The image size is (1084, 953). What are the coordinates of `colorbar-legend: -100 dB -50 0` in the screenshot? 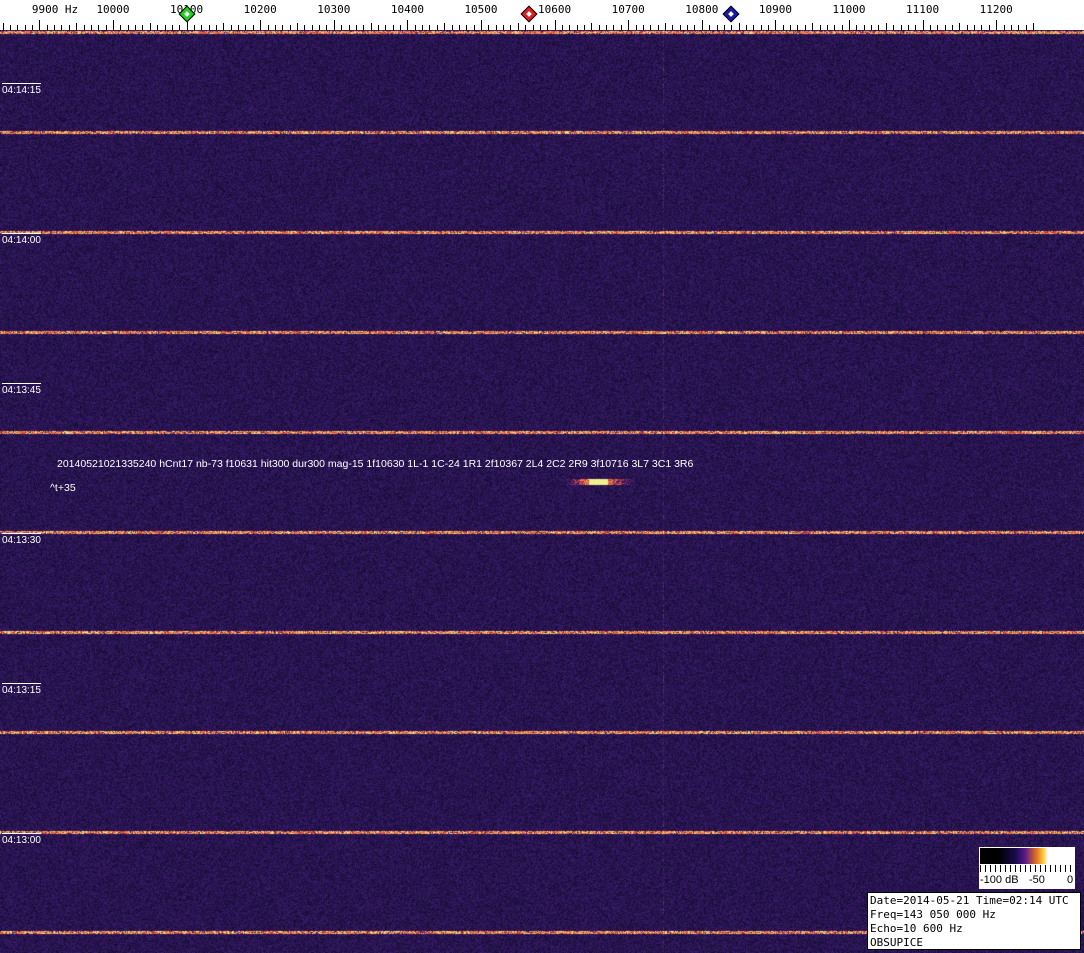 It's located at (1027, 868).